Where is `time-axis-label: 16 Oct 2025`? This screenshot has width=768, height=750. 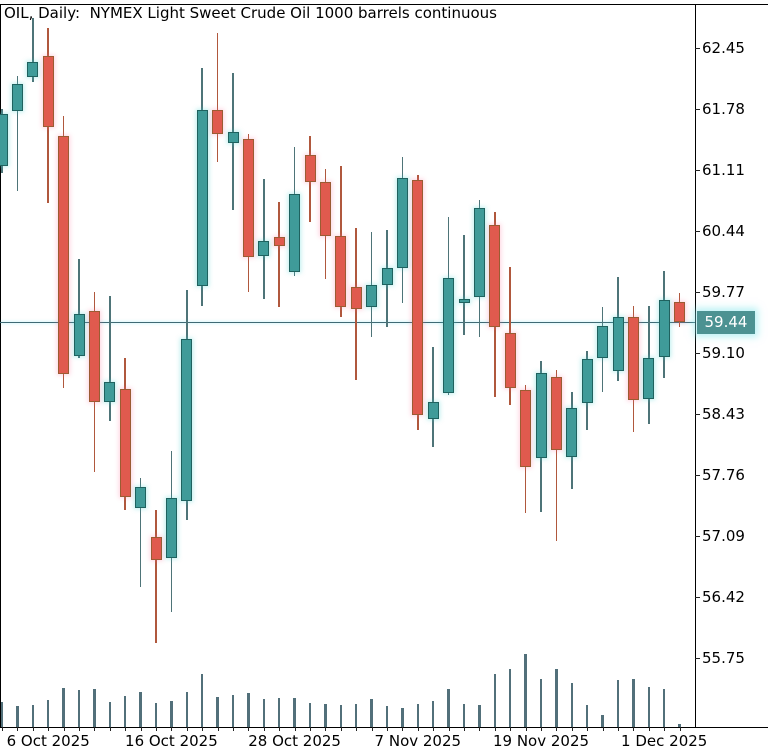
time-axis-label: 16 Oct 2025 is located at coordinates (171, 741).